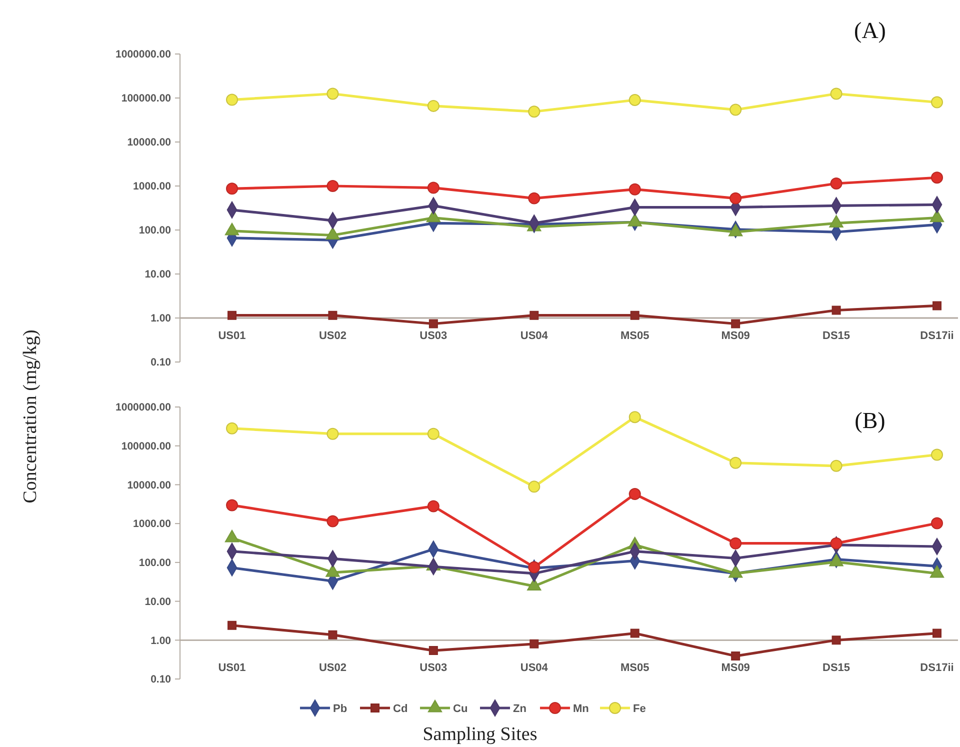 The image size is (960, 747). I want to click on chart-title: (B), so click(870, 420).